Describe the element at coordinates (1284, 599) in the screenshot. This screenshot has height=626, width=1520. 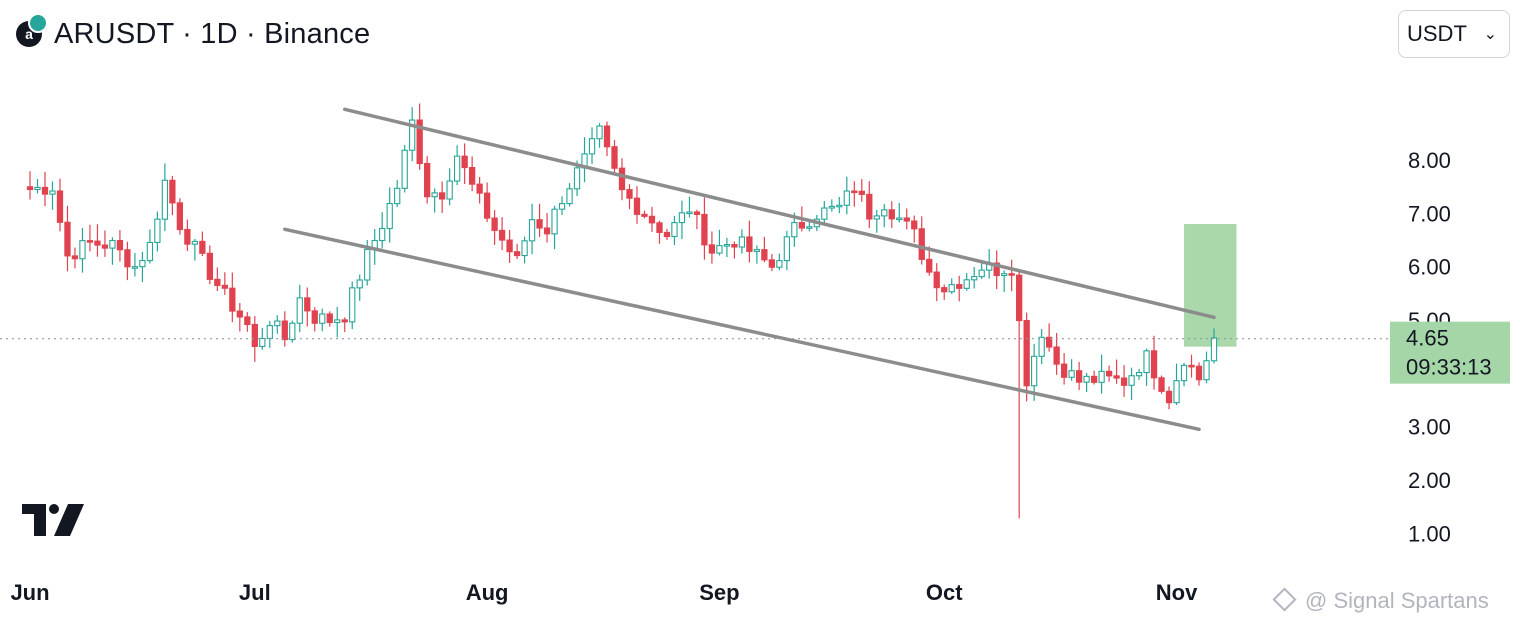
I see `watermark-diamond-icon` at that location.